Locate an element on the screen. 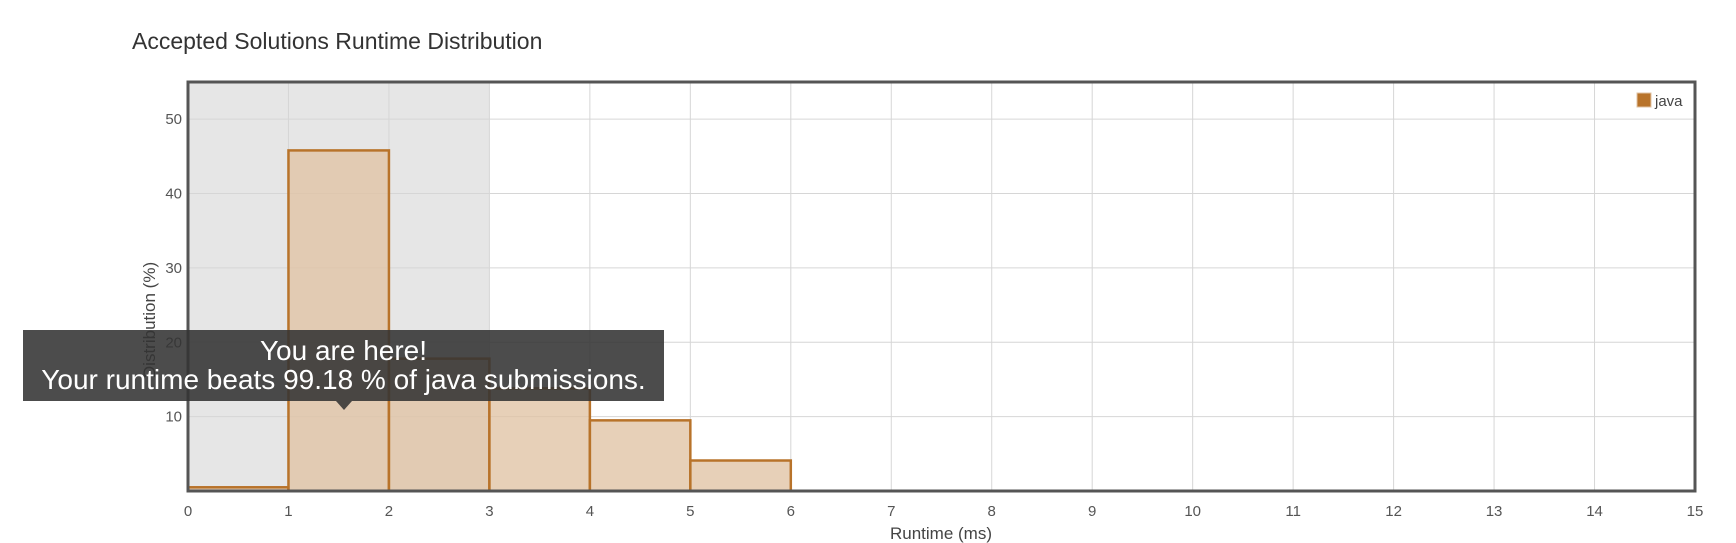  legend-swatch-java is located at coordinates (1644, 100).